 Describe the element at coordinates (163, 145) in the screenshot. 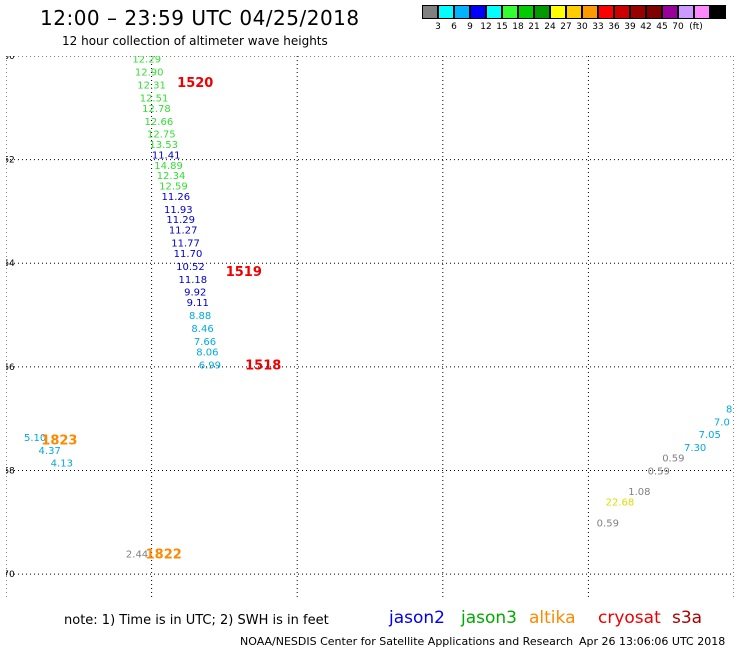

I see `wave-height-value: 13.53` at that location.